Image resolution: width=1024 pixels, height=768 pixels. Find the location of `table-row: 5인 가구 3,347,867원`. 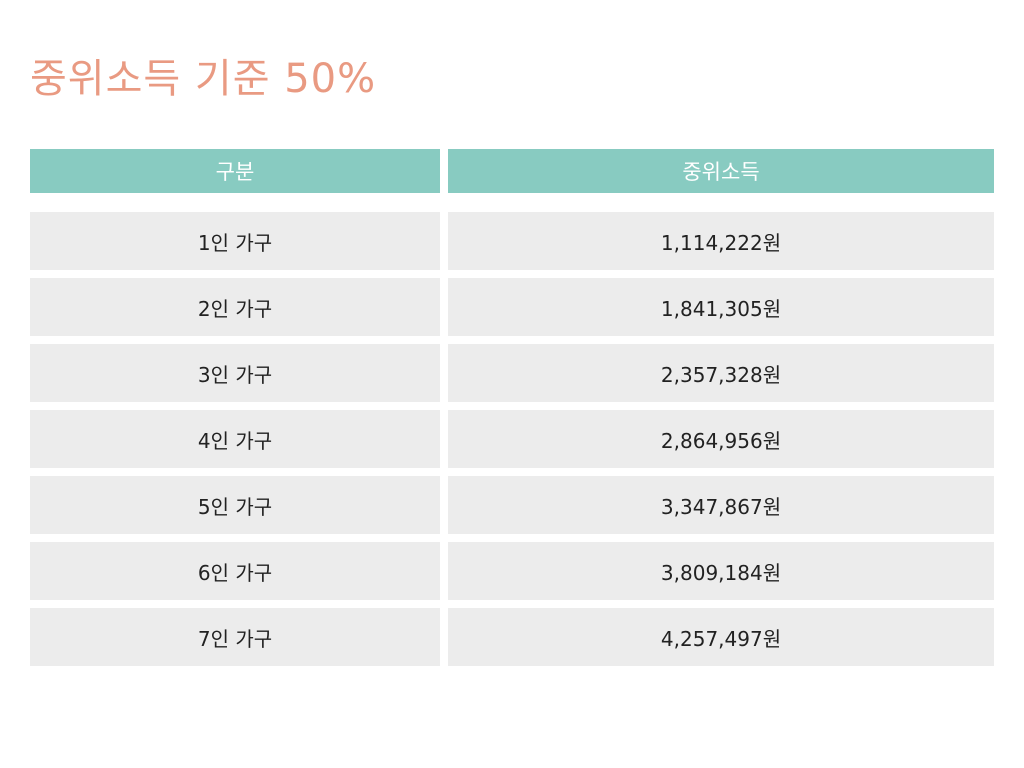

table-row: 5인 가구 3,347,867원 is located at coordinates (512, 505).